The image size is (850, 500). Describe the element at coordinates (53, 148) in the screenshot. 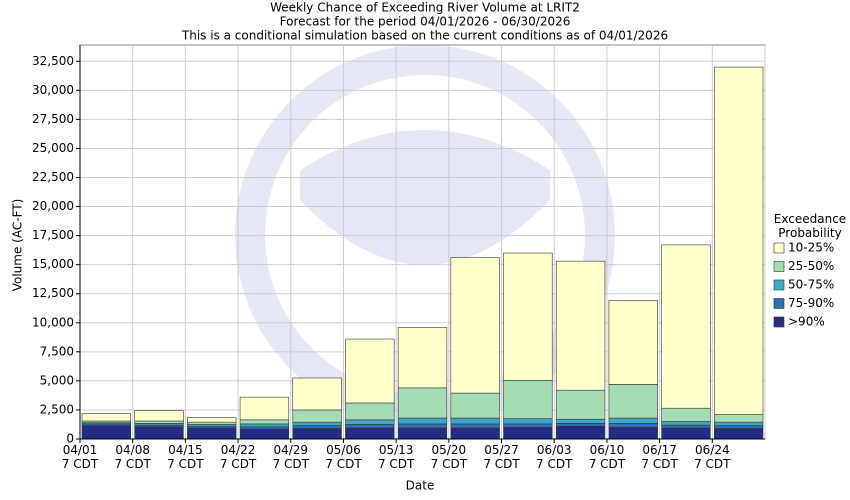

I see `y-tick-label: 25,000` at that location.